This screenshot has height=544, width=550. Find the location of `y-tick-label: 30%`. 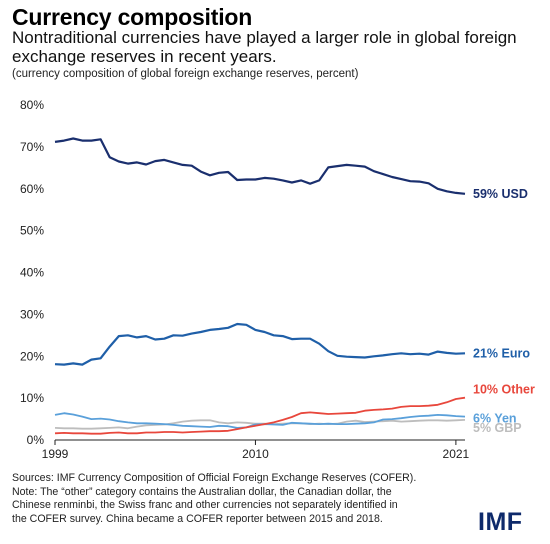

y-tick-label: 30% is located at coordinates (32, 314).